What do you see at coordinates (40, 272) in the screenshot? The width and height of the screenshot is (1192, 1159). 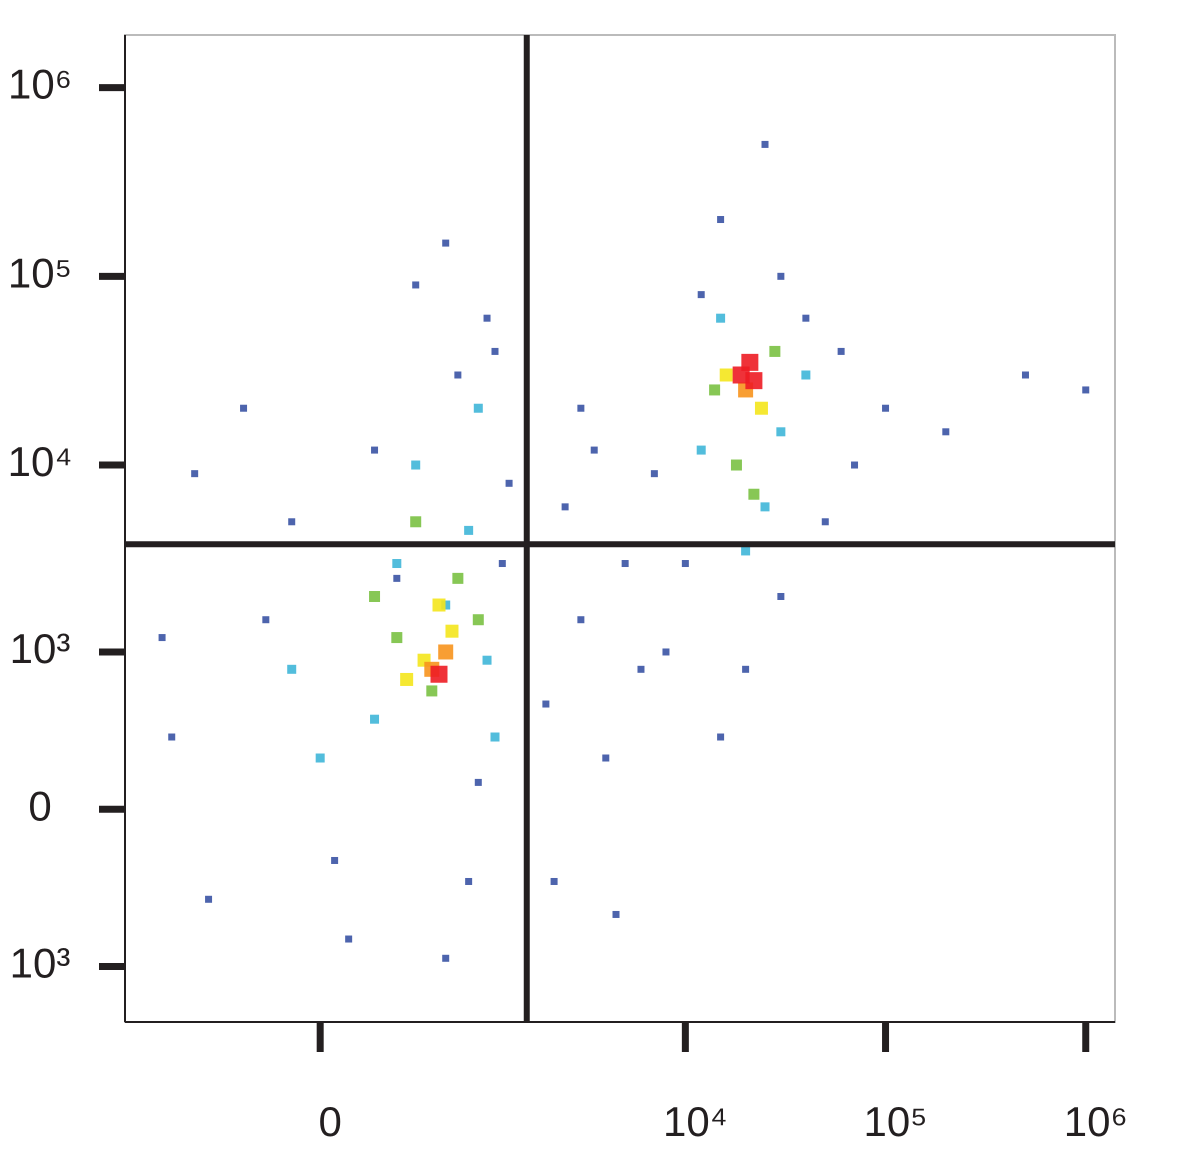 I see `y-tick-label: 10⁵` at bounding box center [40, 272].